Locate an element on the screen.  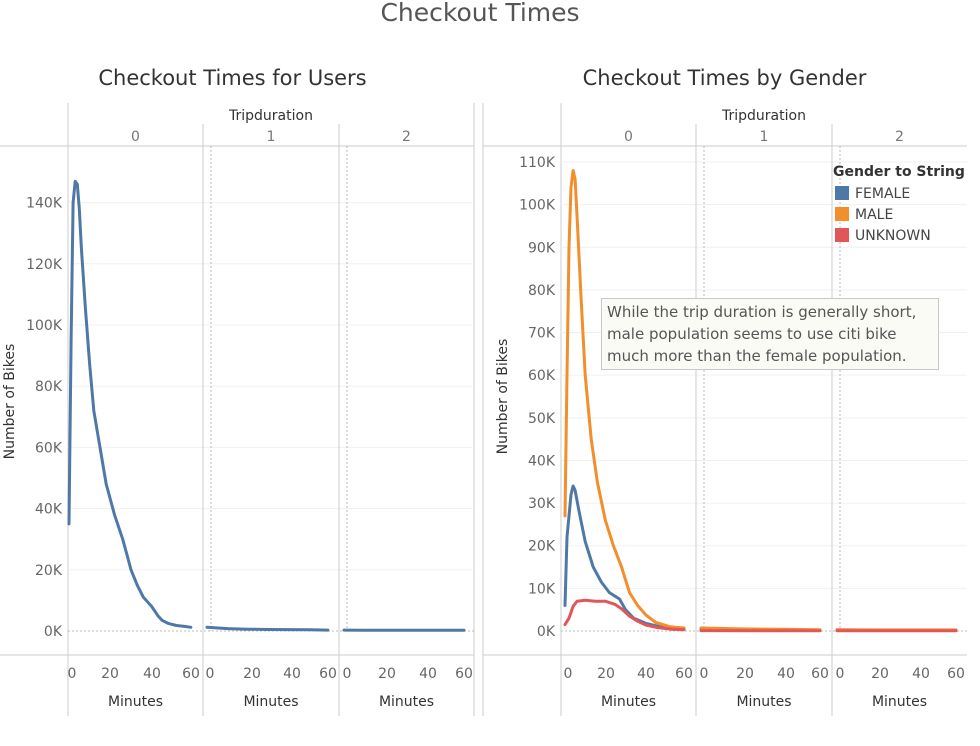
y-tick-label: 30K is located at coordinates (542, 504).